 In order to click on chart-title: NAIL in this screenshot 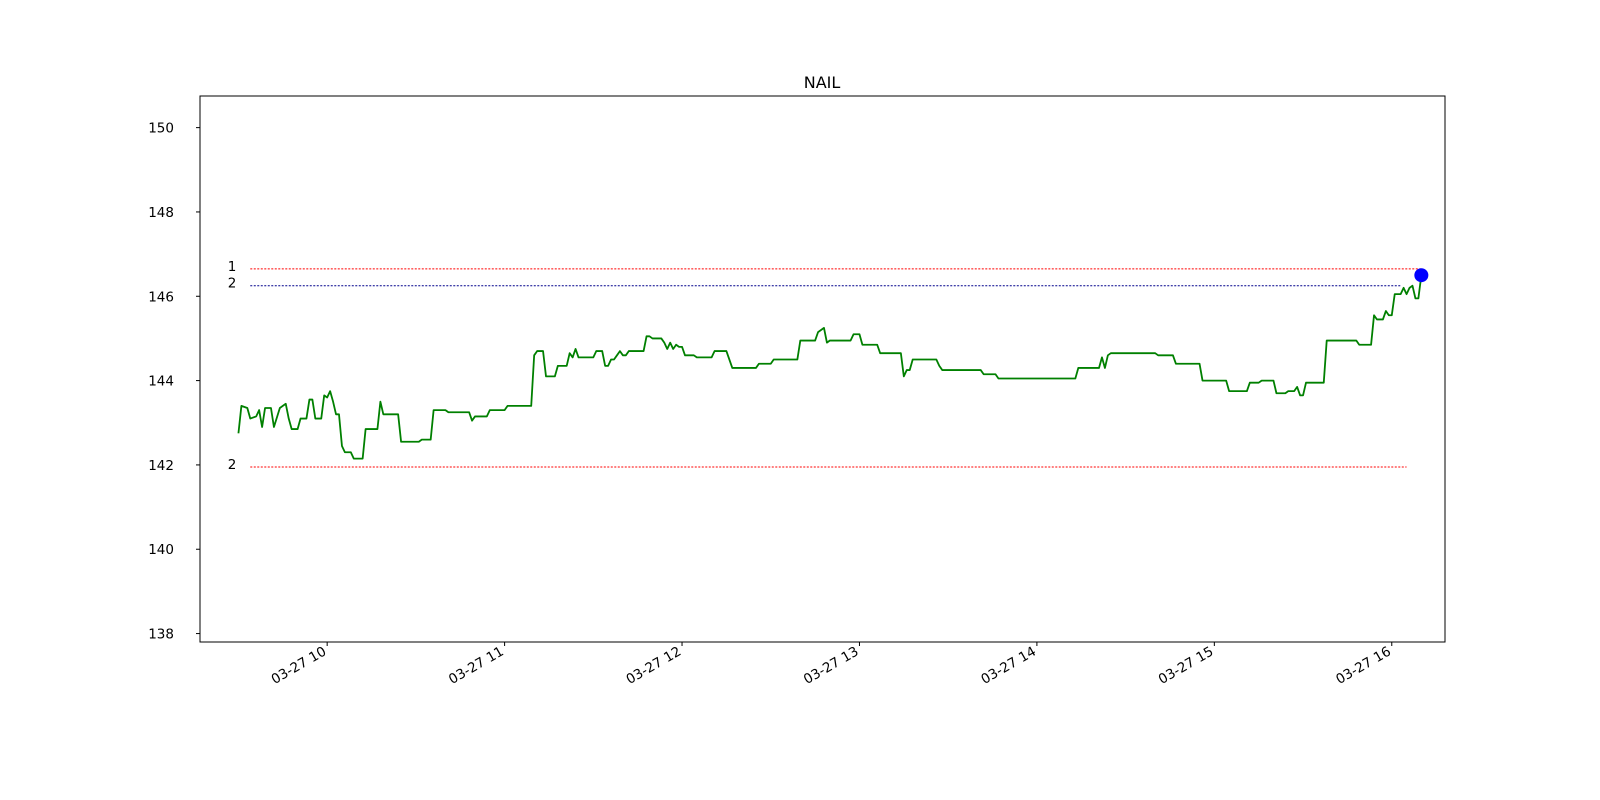, I will do `click(822, 82)`.